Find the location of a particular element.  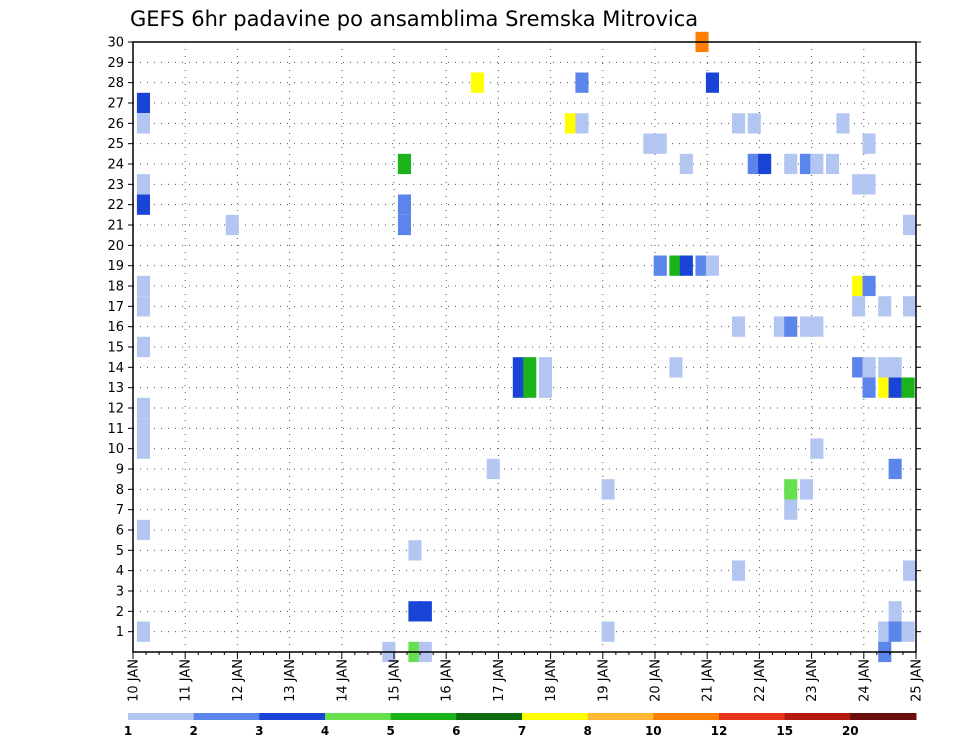

y-tick-label: 23 is located at coordinates (115, 185).